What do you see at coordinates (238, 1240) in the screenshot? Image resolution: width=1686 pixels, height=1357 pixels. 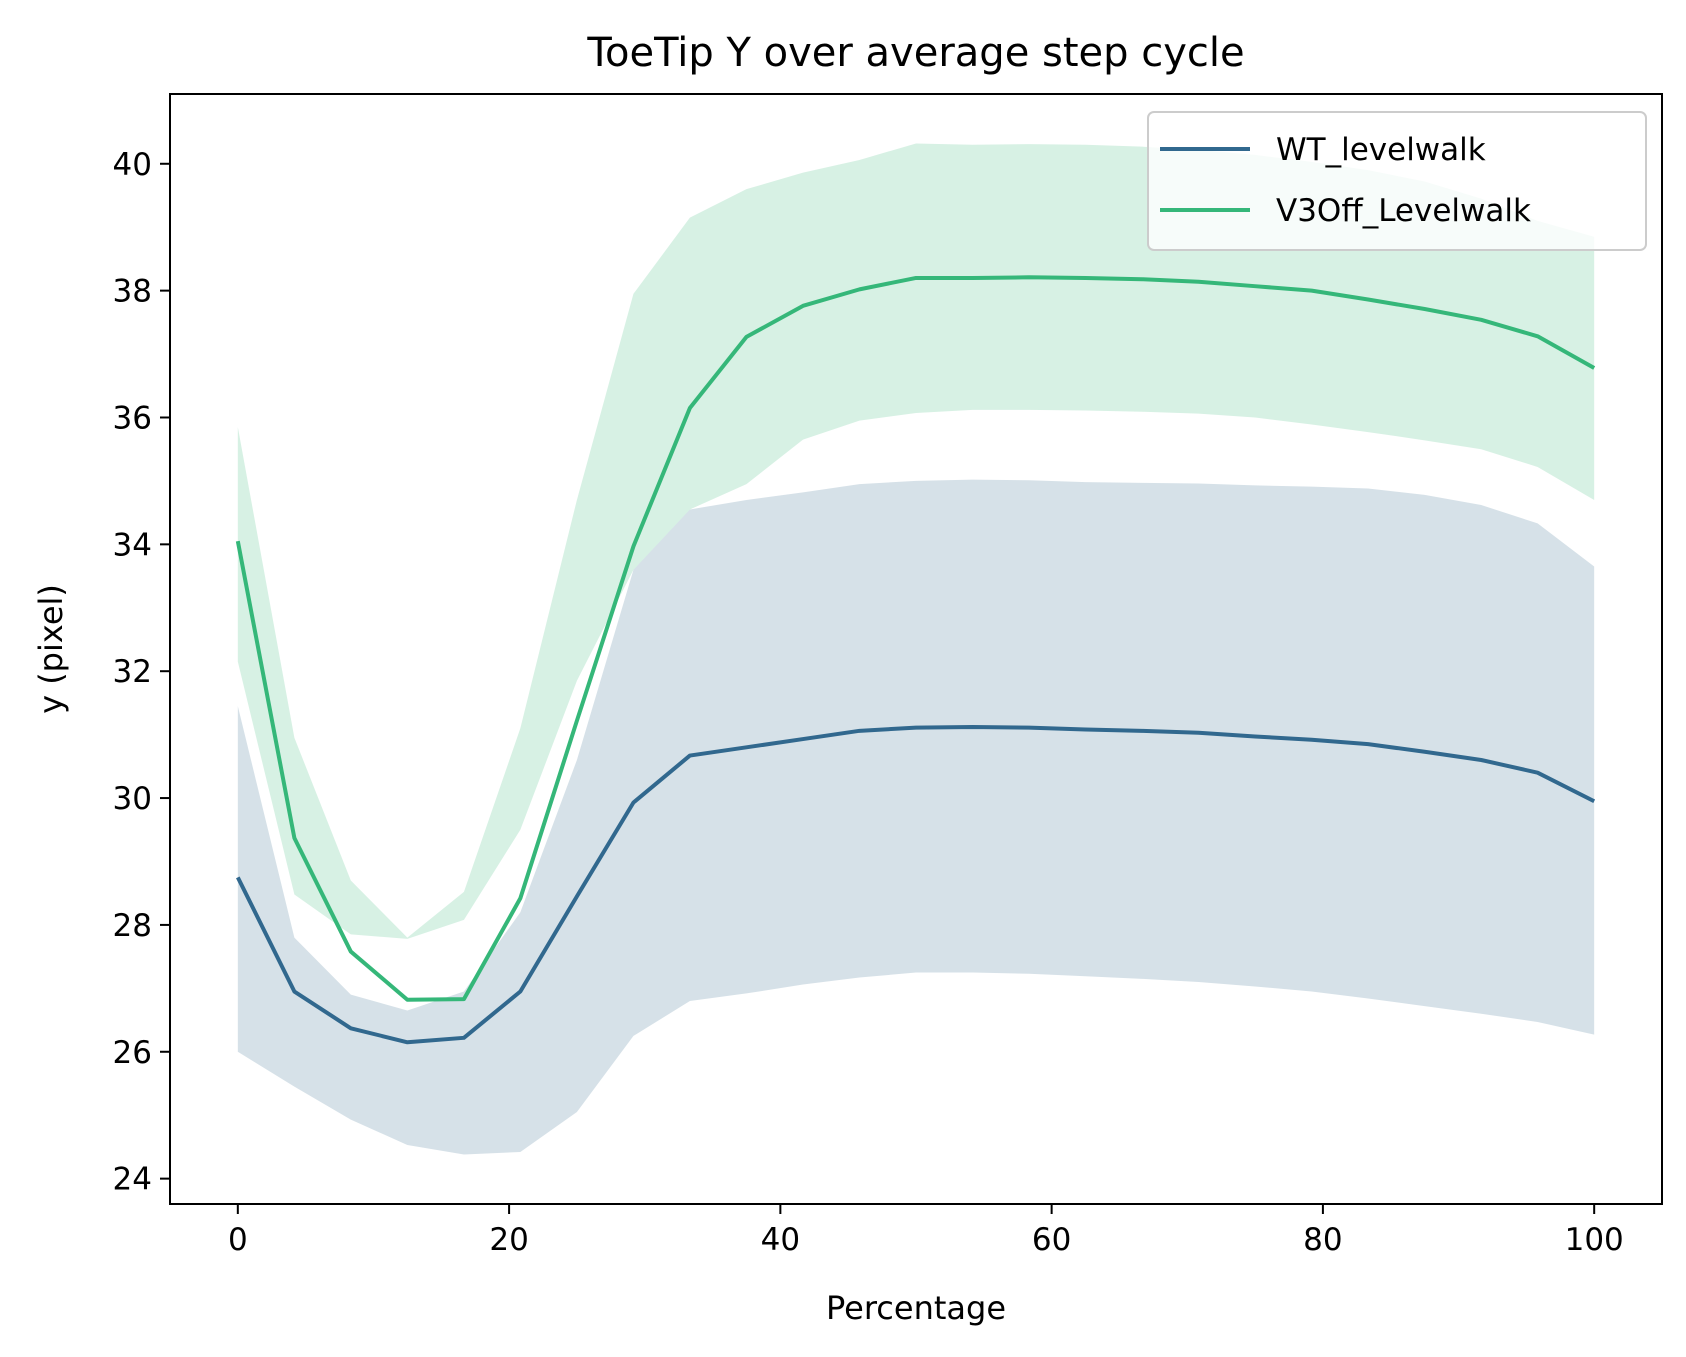 I see `x-tick-label: 0` at bounding box center [238, 1240].